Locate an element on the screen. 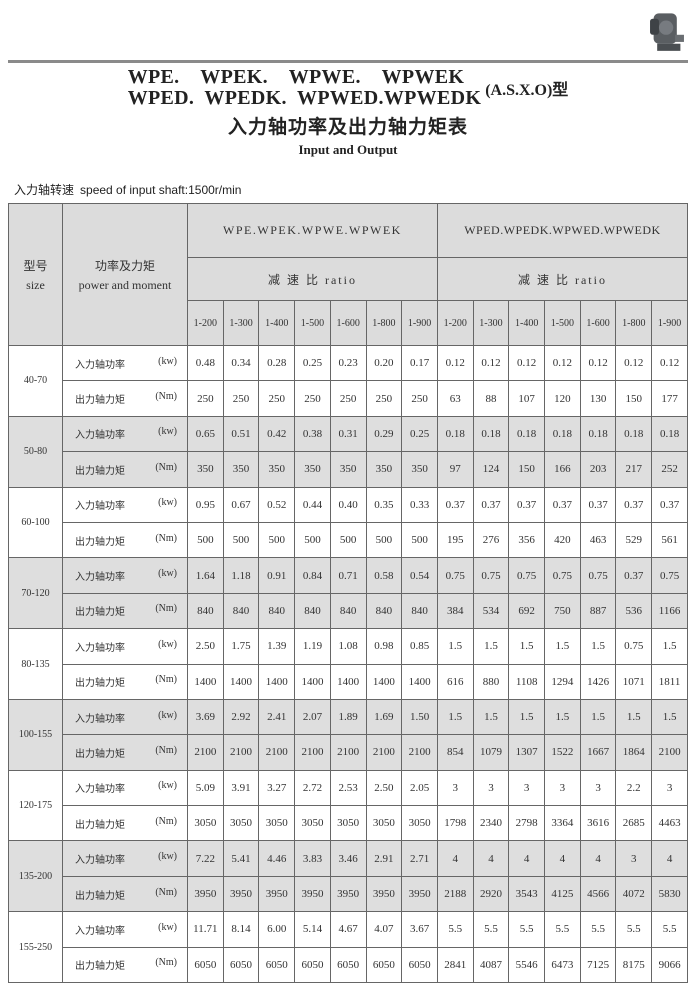 The width and height of the screenshot is (696, 987). torque-value-cell: 1864 is located at coordinates (634, 752).